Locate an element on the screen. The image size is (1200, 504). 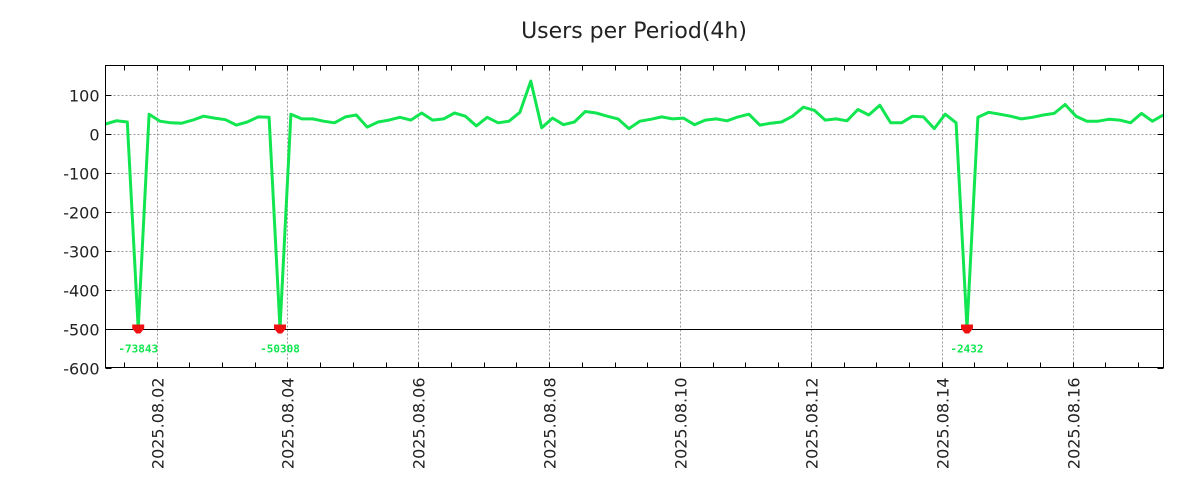
annotation-label: -73843 is located at coordinates (138, 349).